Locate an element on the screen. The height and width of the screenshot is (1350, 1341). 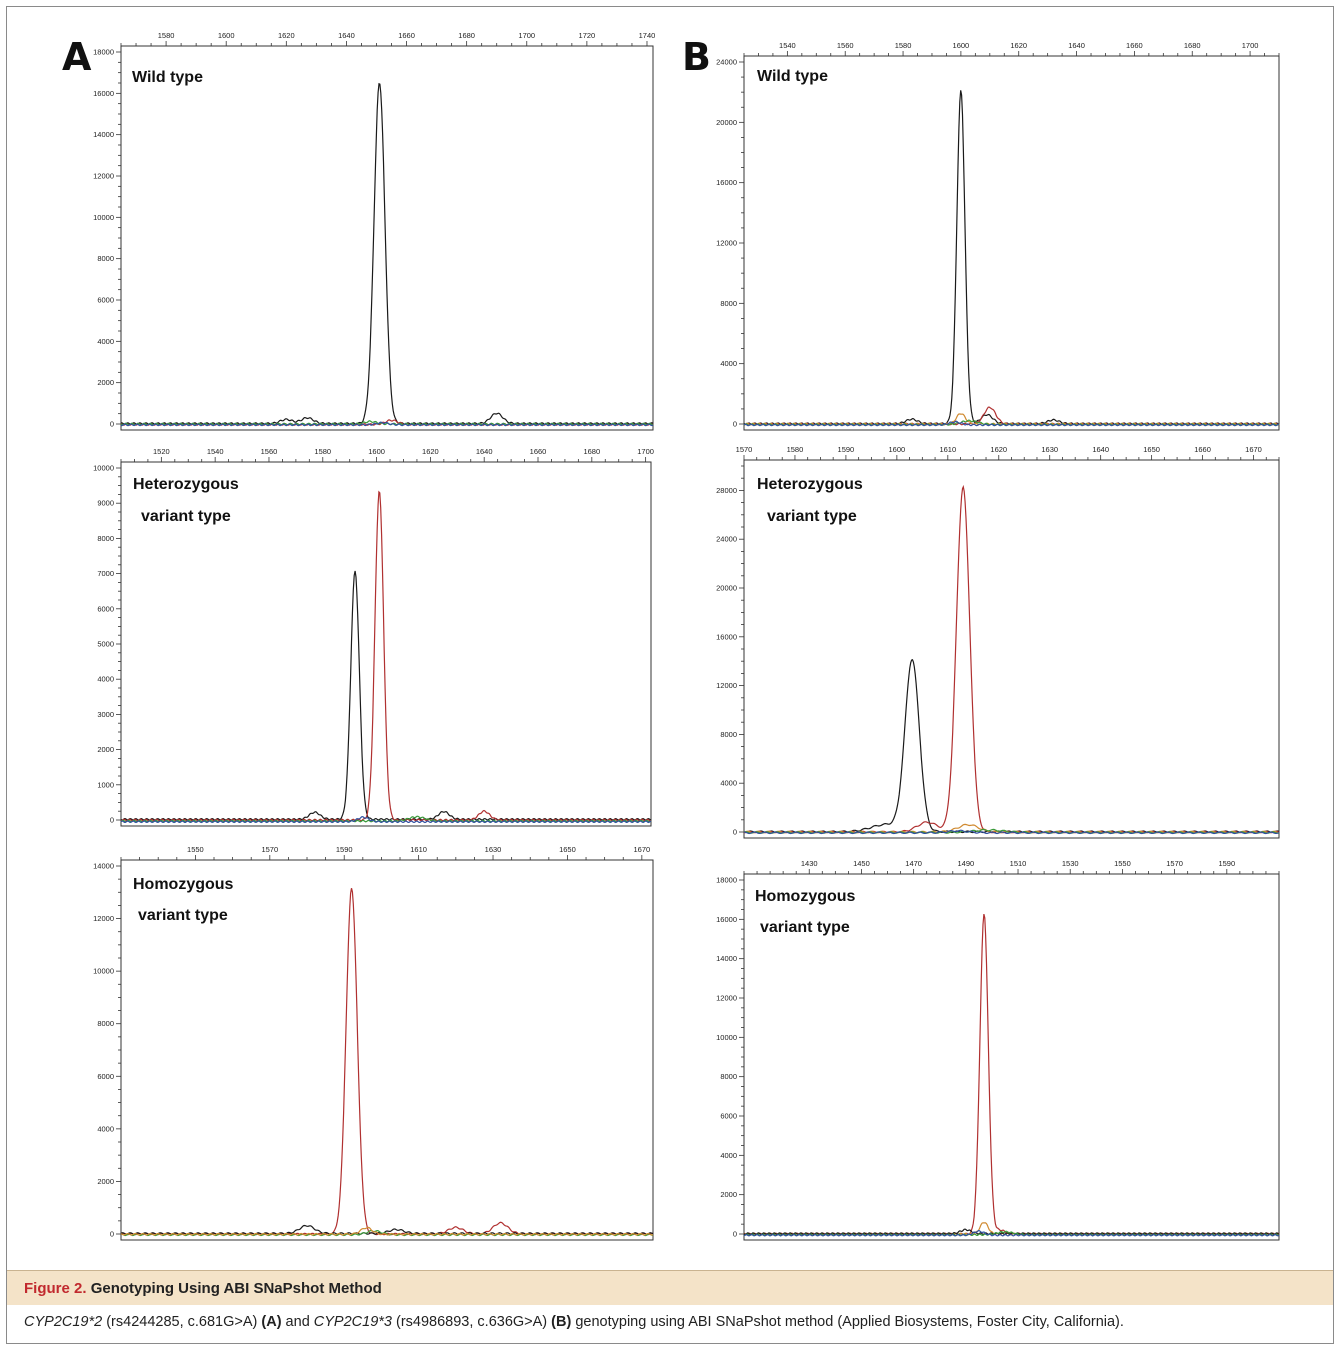
caption-rs3: (rs4986893, c.636G>A) is located at coordinates (471, 1322).